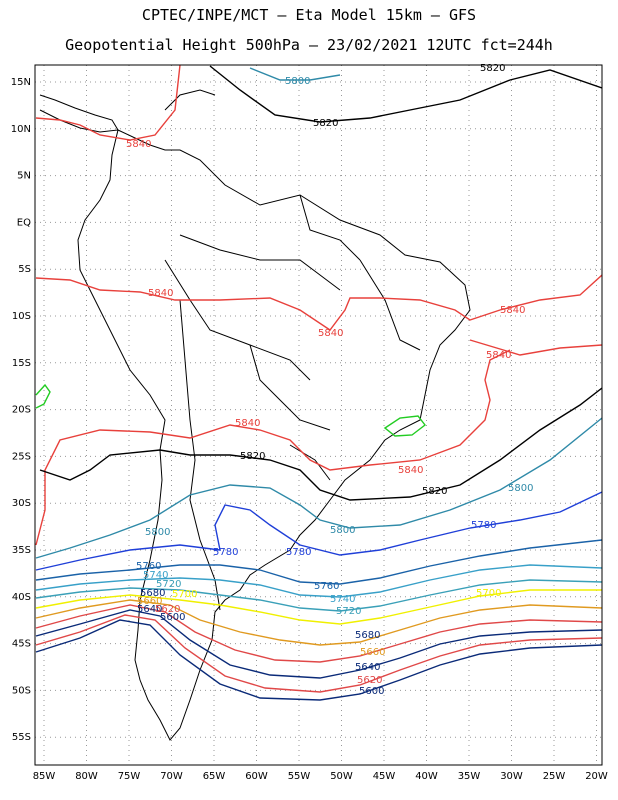 Image resolution: width=618 pixels, height=800 pixels. What do you see at coordinates (256, 776) in the screenshot?
I see `lon-tick-label: 60W` at bounding box center [256, 776].